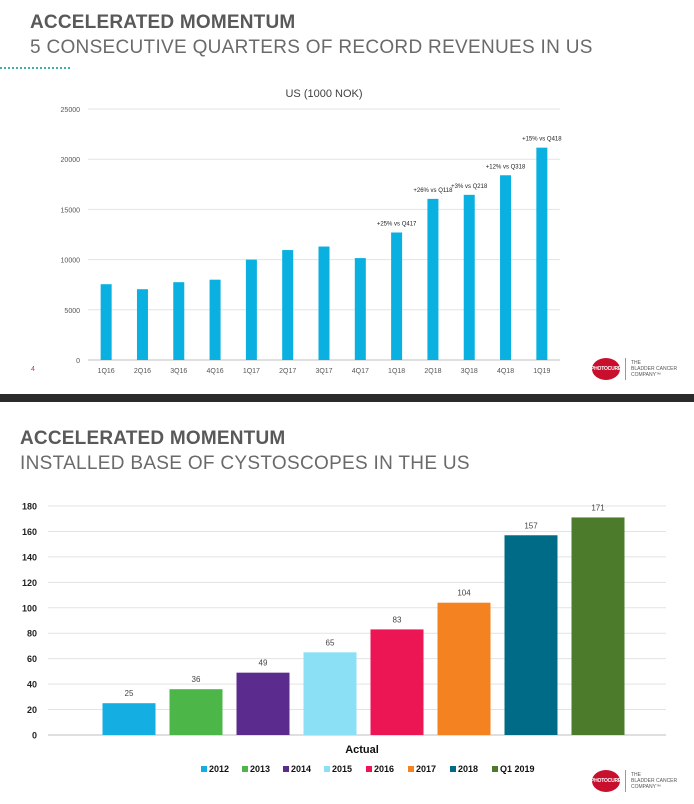 The width and height of the screenshot is (694, 804). I want to click on chart2-ytick-9: 180, so click(29, 507).